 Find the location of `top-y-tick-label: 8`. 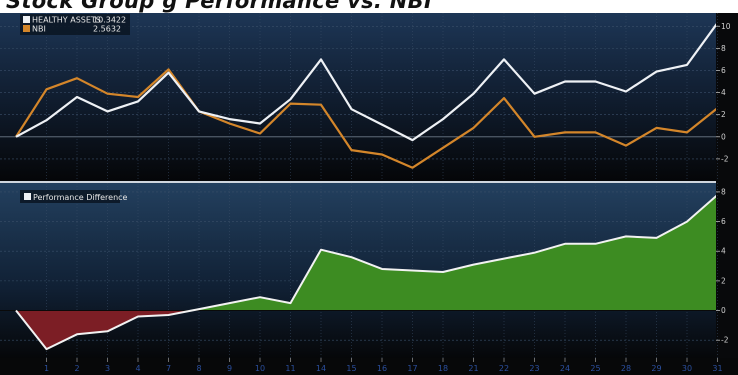

top-y-tick-label: 8 is located at coordinates (723, 48).